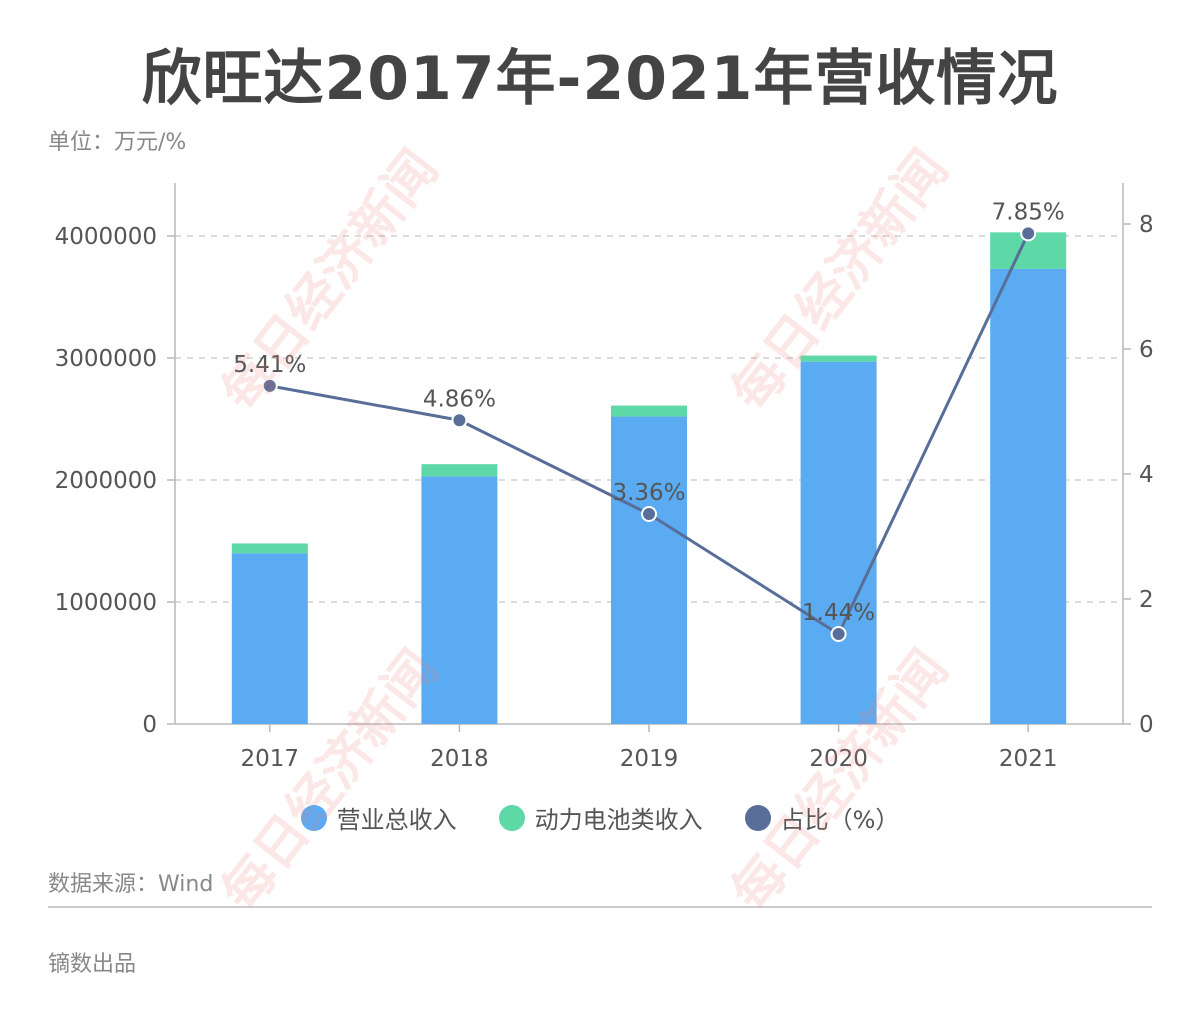 The width and height of the screenshot is (1200, 1020). What do you see at coordinates (396, 820) in the screenshot?
I see `legend-label-revenue: 营业总收入` at bounding box center [396, 820].